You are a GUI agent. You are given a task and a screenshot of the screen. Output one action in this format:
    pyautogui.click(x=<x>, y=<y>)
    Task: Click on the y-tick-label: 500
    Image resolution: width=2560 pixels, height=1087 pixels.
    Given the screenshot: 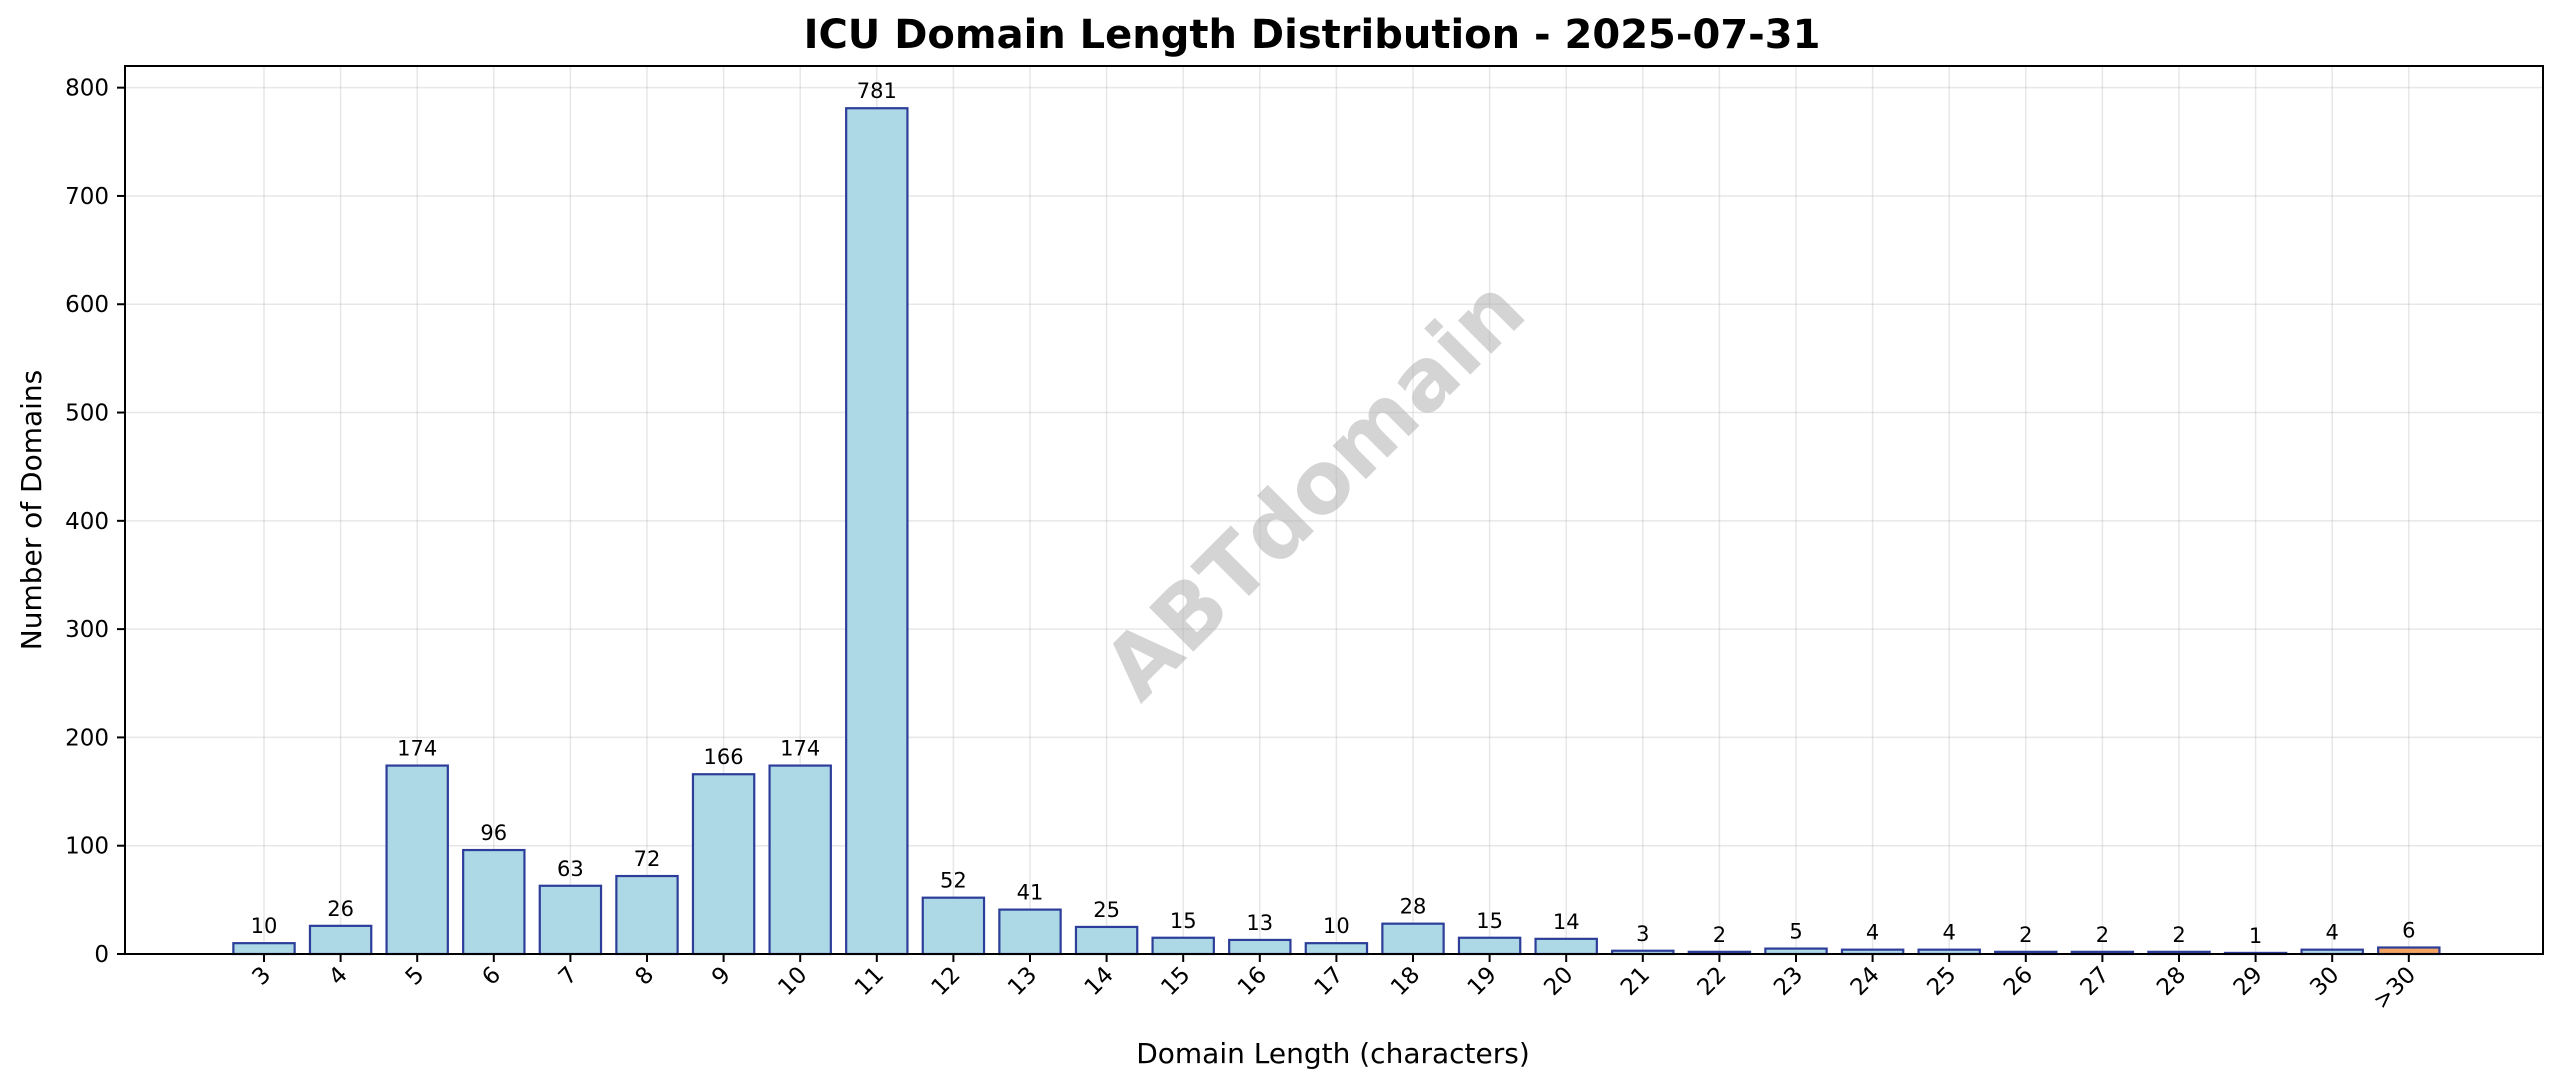 What is the action you would take?
    pyautogui.click(x=87, y=414)
    